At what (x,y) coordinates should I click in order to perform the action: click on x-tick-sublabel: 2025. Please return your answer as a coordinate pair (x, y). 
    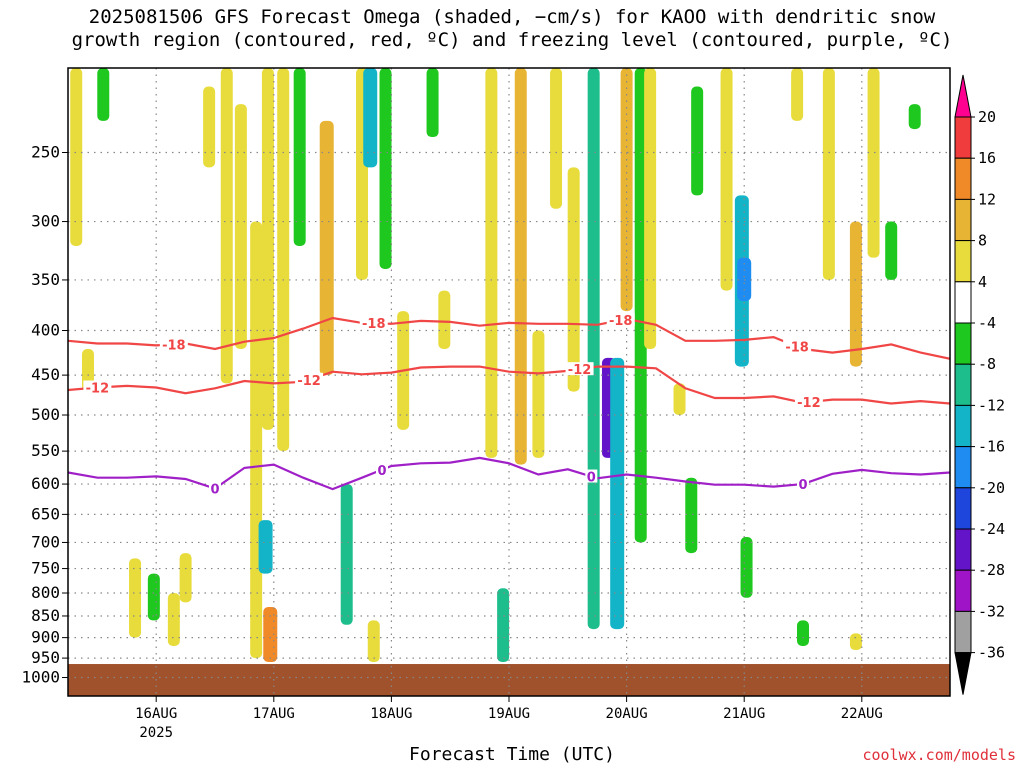
    Looking at the image, I should click on (156, 733).